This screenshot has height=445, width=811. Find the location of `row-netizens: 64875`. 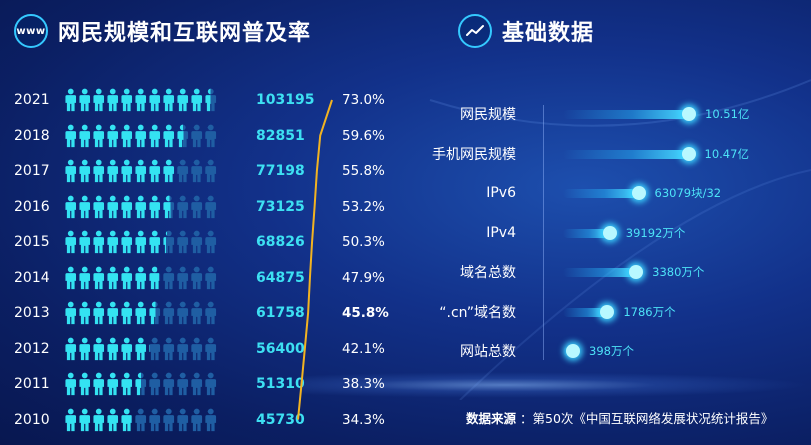

row-netizens: 64875 is located at coordinates (280, 277).